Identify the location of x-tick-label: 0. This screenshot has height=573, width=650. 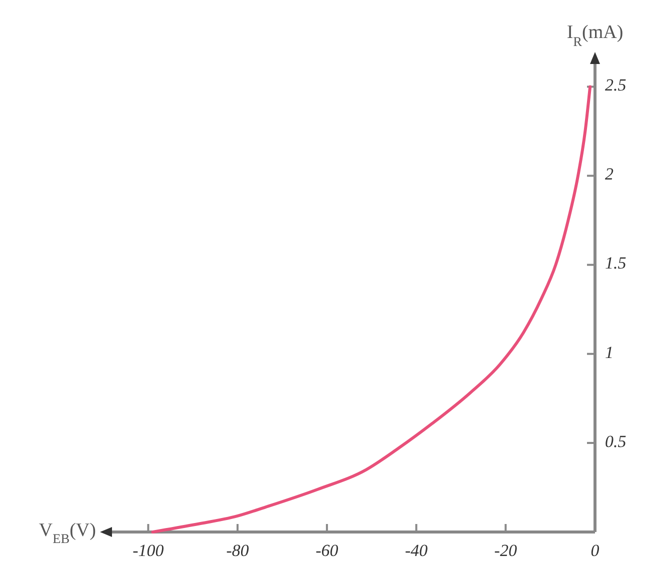
(595, 550).